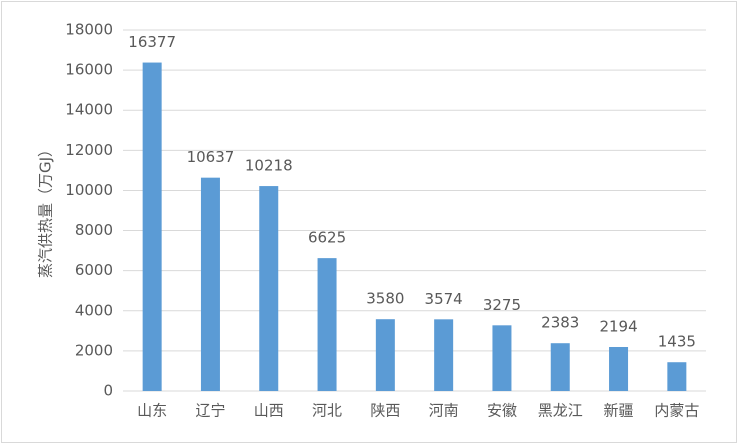 This screenshot has width=739, height=447. I want to click on data-label: 10218, so click(269, 166).